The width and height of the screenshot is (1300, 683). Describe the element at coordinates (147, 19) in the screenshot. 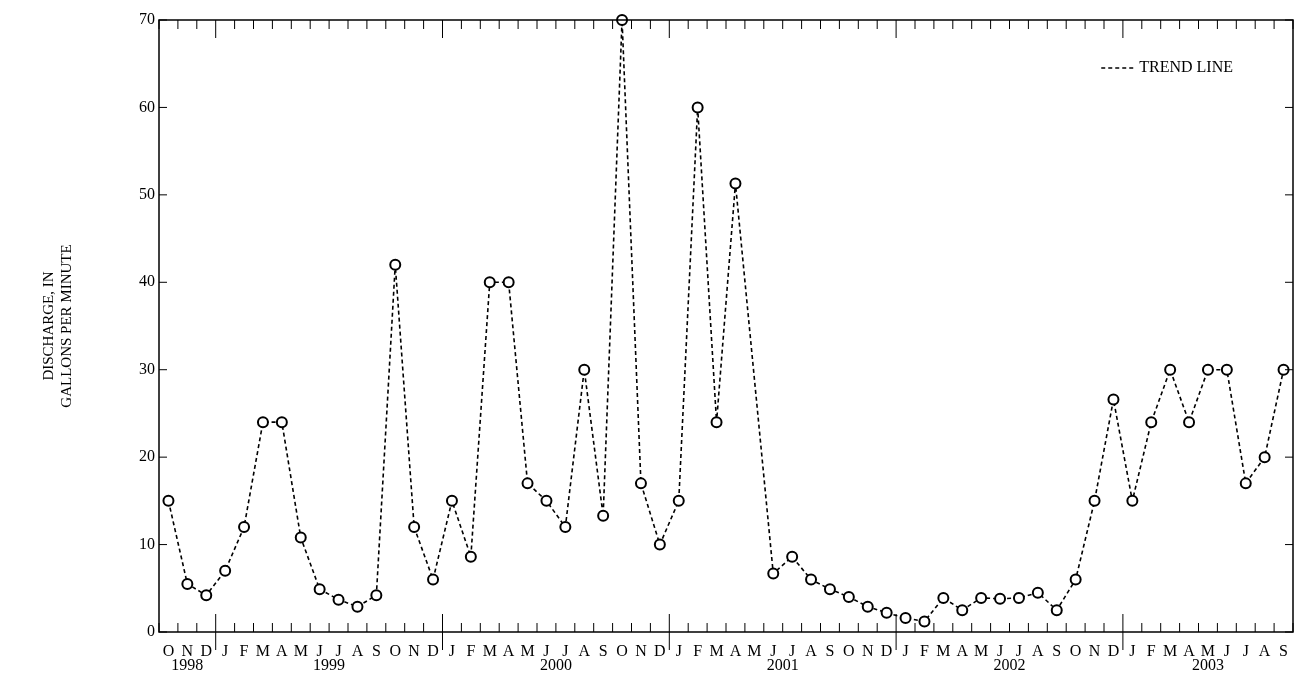

I see `y-tick-label: 70` at that location.